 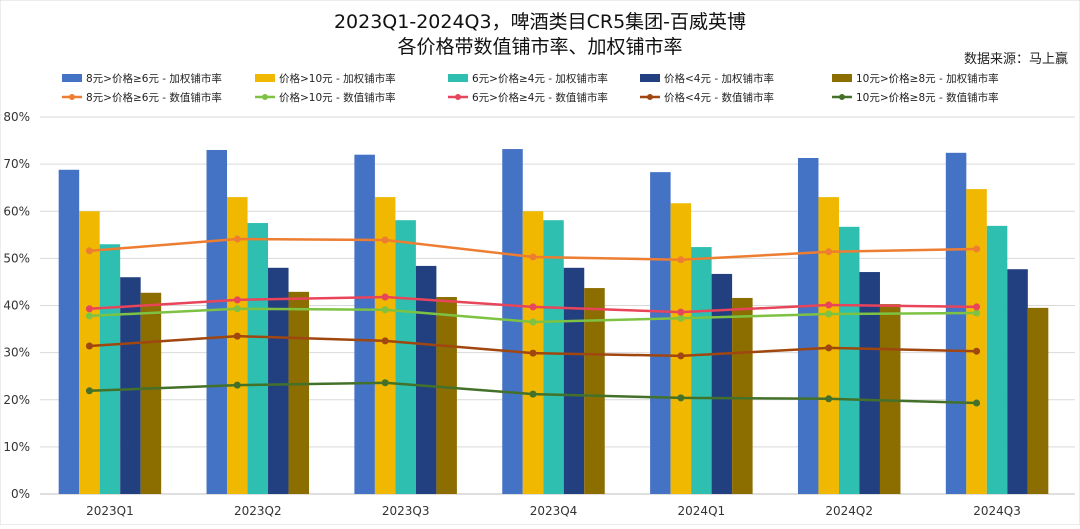 What do you see at coordinates (540, 22) in the screenshot?
I see `chart-title: 2023Q1-2024Q3，啤酒类目CR5集团-百威英博` at bounding box center [540, 22].